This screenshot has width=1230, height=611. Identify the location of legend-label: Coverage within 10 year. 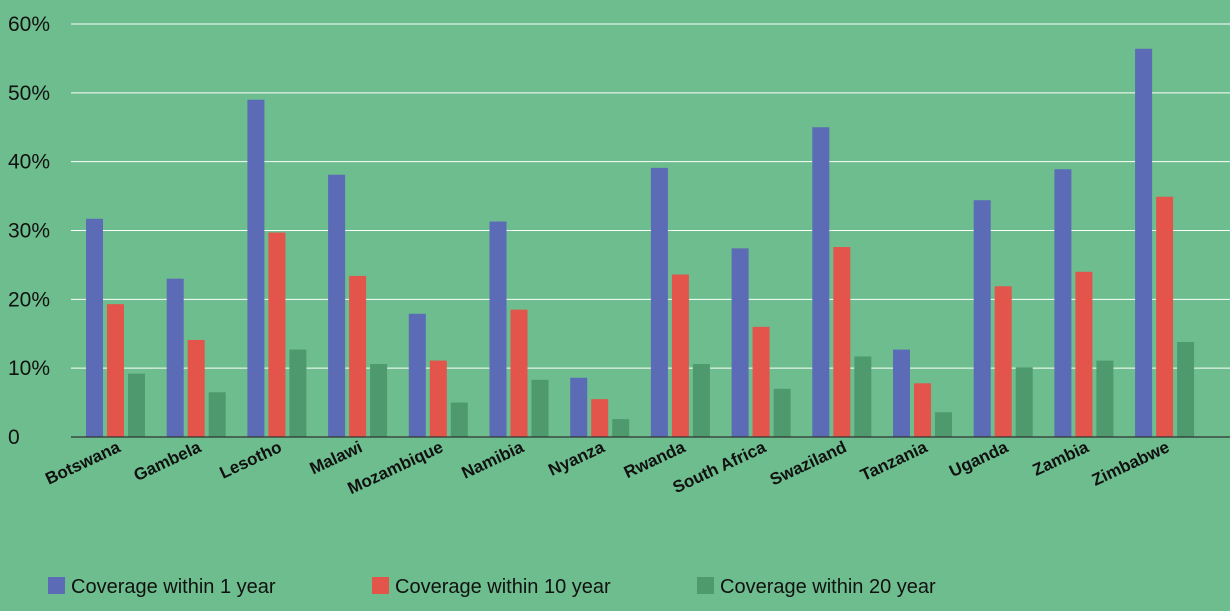
(503, 587).